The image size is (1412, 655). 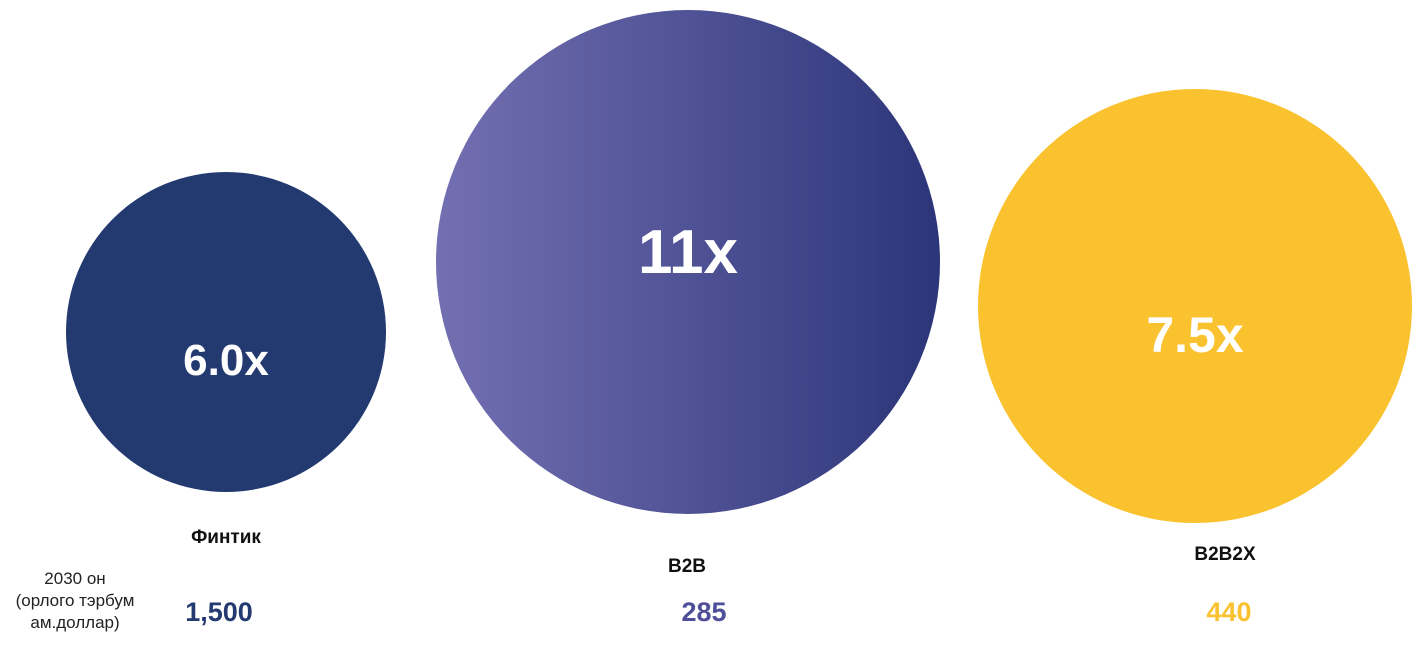 I want to click on row-axis-label: 2030 он (орлого тэрбум ам.доллар), so click(x=75, y=601).